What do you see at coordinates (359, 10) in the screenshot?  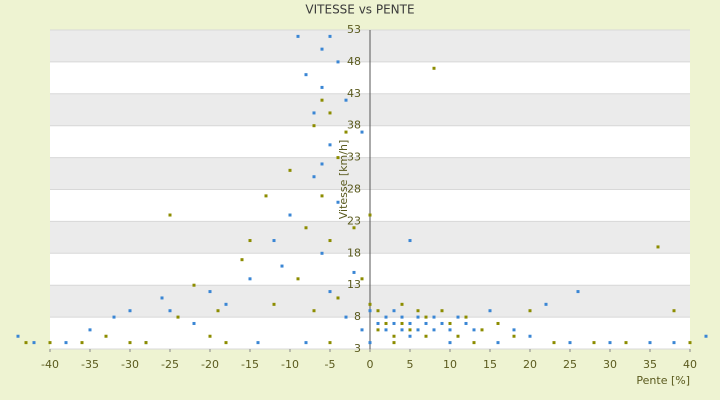 I see `chart-title: VITESSE vs PENTE` at bounding box center [359, 10].